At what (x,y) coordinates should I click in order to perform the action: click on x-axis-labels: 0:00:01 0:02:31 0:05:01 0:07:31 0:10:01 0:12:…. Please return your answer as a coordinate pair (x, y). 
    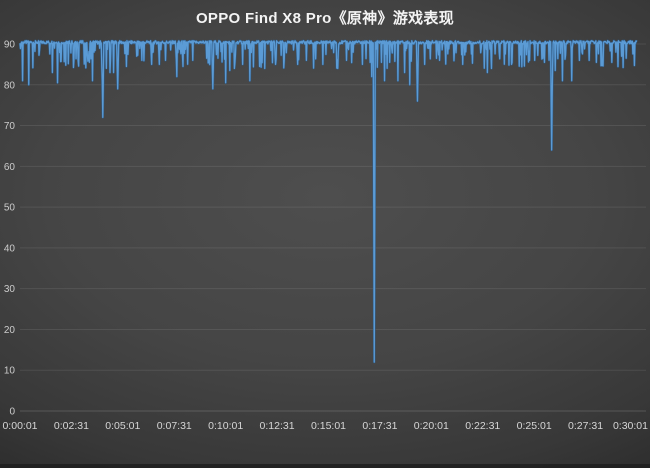
    Looking at the image, I should click on (325, 426).